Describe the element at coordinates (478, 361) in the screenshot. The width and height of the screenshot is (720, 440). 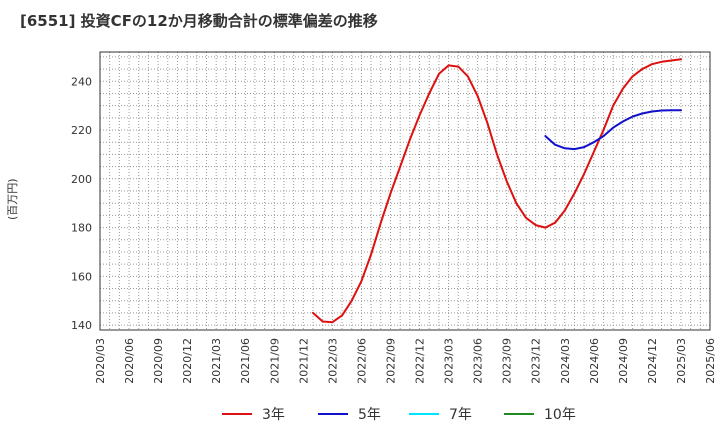
I see `x-tick-label: 2023/06` at that location.